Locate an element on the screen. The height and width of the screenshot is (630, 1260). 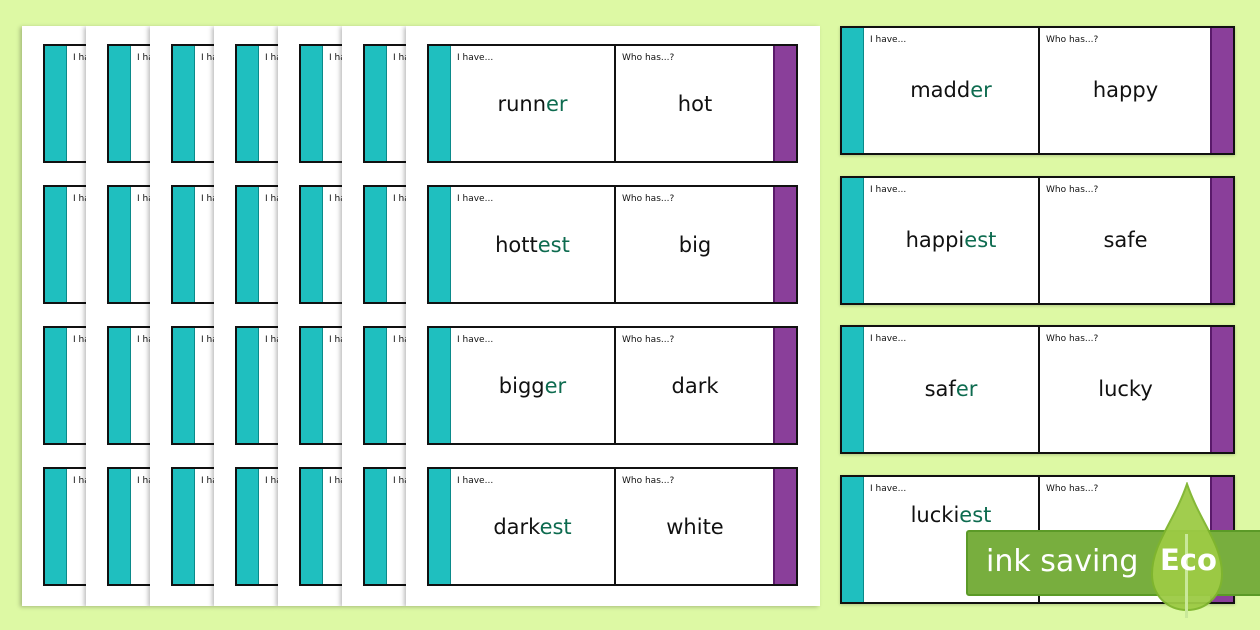
badge-text: ink saving is located at coordinates (1062, 561).